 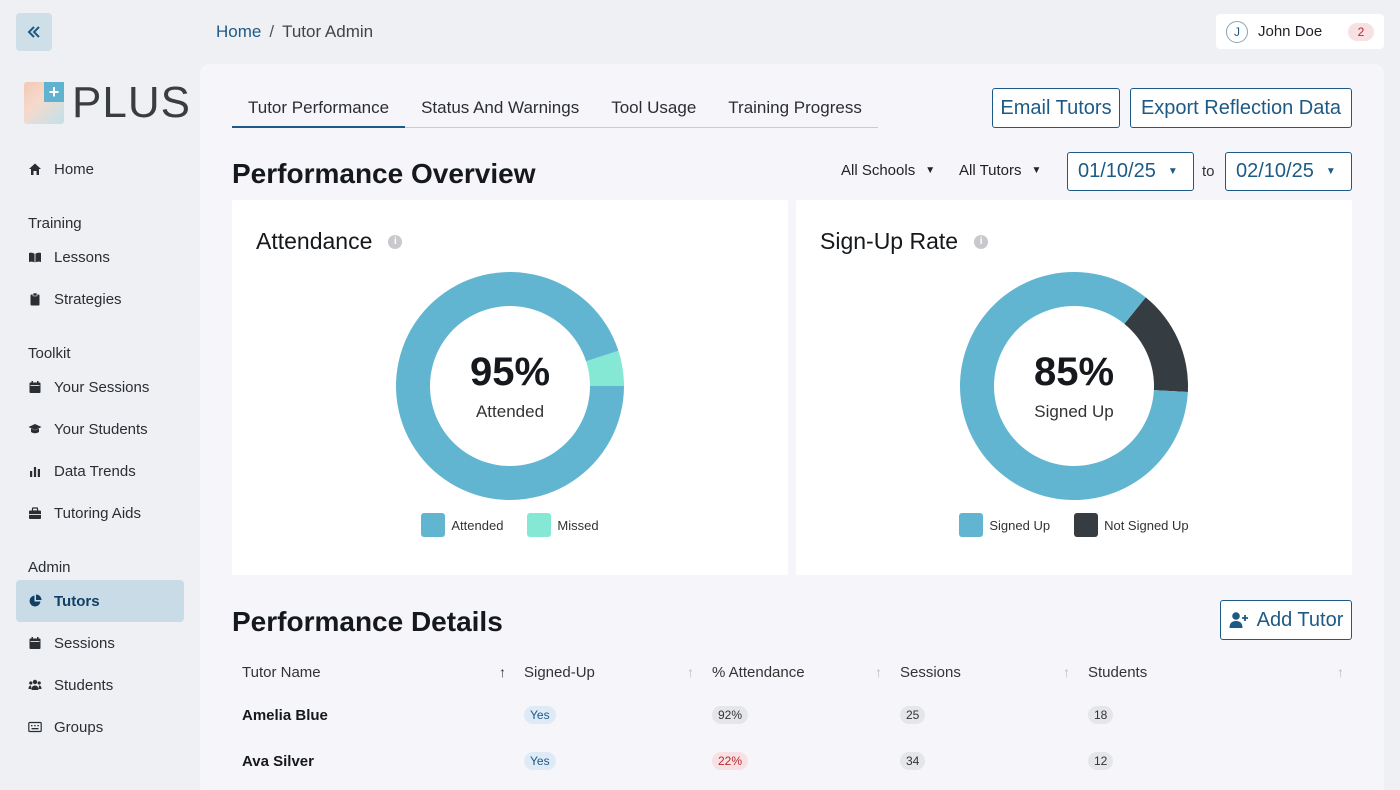 I want to click on legend-label: Signed Up, so click(x=1020, y=525).